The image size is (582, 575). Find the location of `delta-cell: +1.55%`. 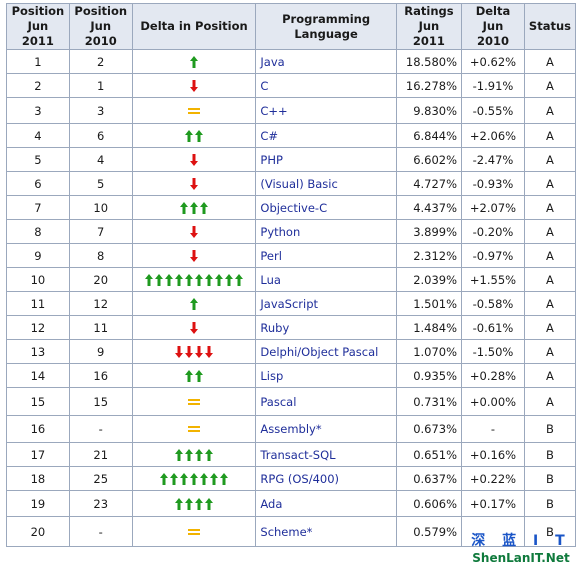

delta-cell: +1.55% is located at coordinates (493, 279).